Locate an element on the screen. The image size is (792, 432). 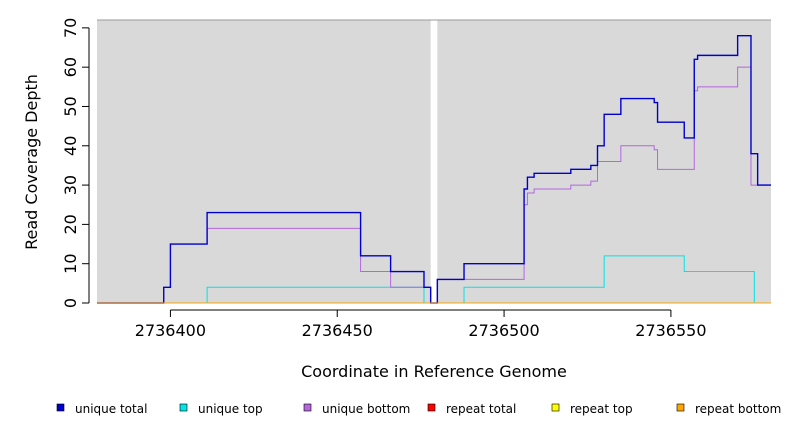
x-axis-title: Coordinate in Reference Genome is located at coordinates (434, 371).